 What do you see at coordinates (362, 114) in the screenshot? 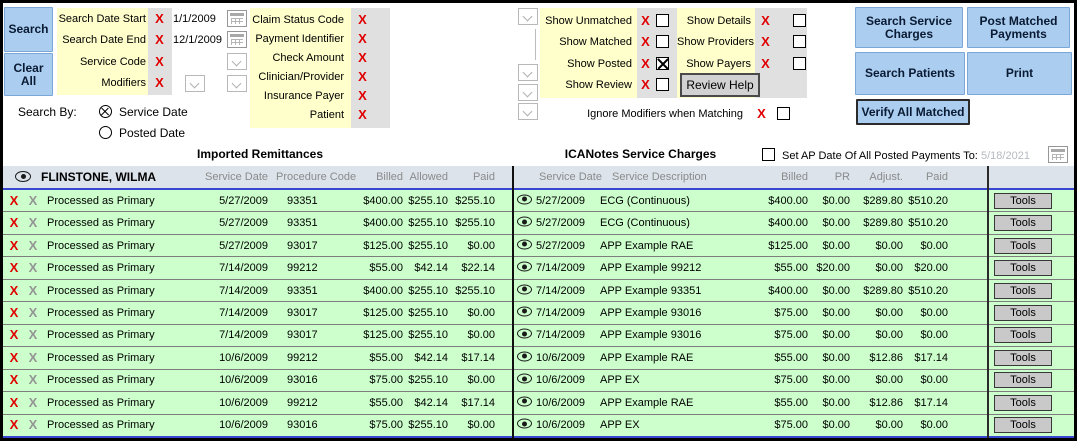
I see `clear-patient-filter-x-icon: X` at bounding box center [362, 114].